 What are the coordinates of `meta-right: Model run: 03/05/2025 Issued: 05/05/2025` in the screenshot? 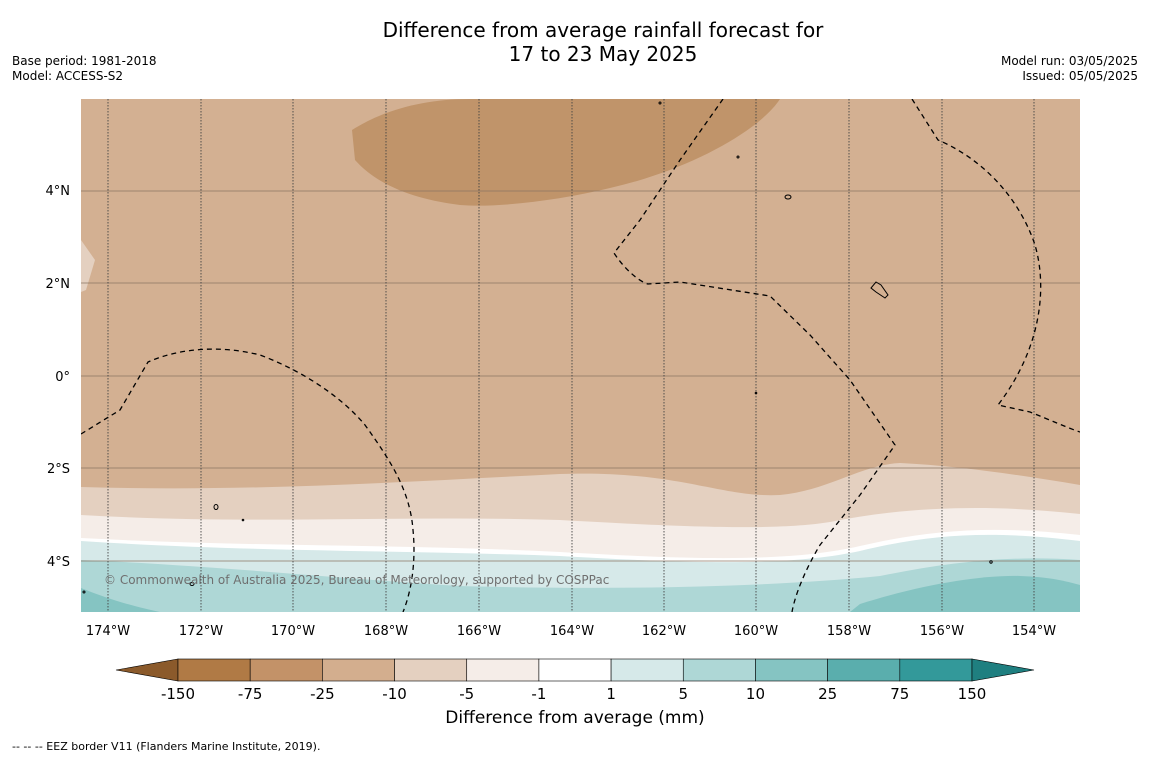 It's located at (1069, 69).